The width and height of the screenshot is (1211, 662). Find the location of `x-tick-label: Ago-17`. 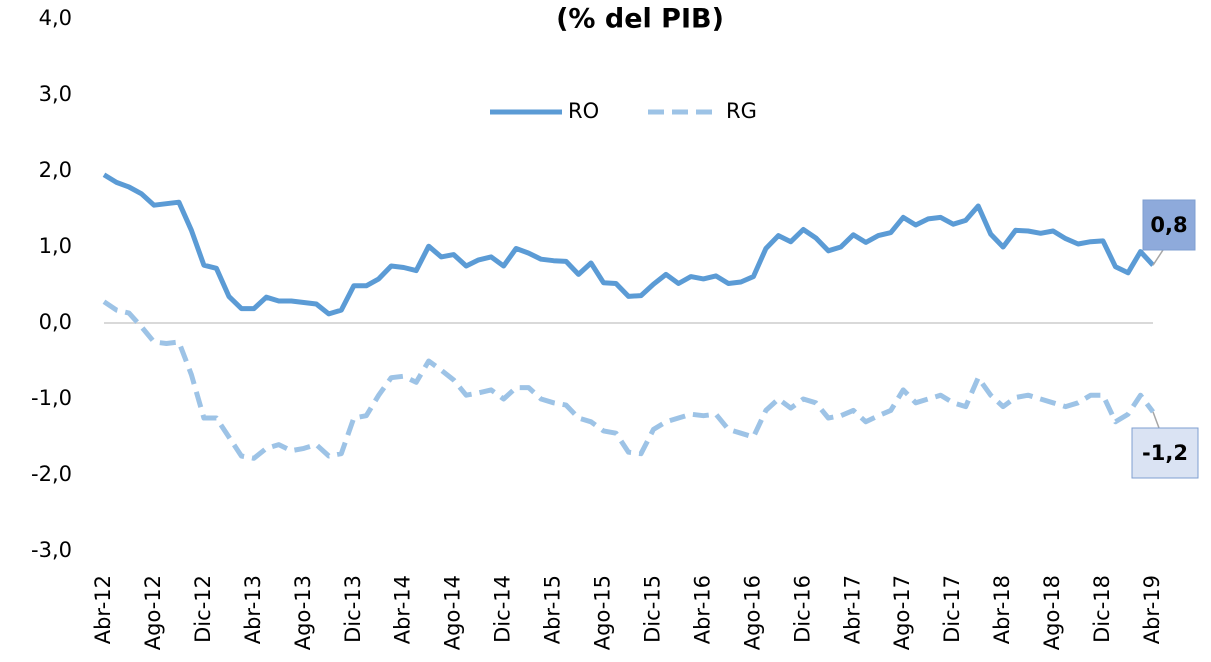

x-tick-label: Ago-17 is located at coordinates (902, 612).